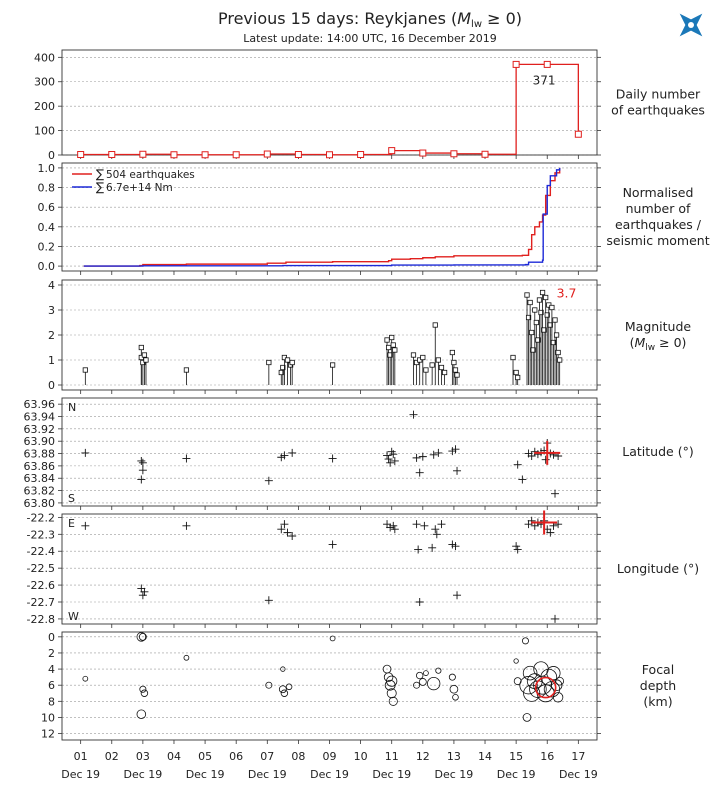  Describe the element at coordinates (298, 756) in the screenshot. I see `x-tick-label: 08` at that location.